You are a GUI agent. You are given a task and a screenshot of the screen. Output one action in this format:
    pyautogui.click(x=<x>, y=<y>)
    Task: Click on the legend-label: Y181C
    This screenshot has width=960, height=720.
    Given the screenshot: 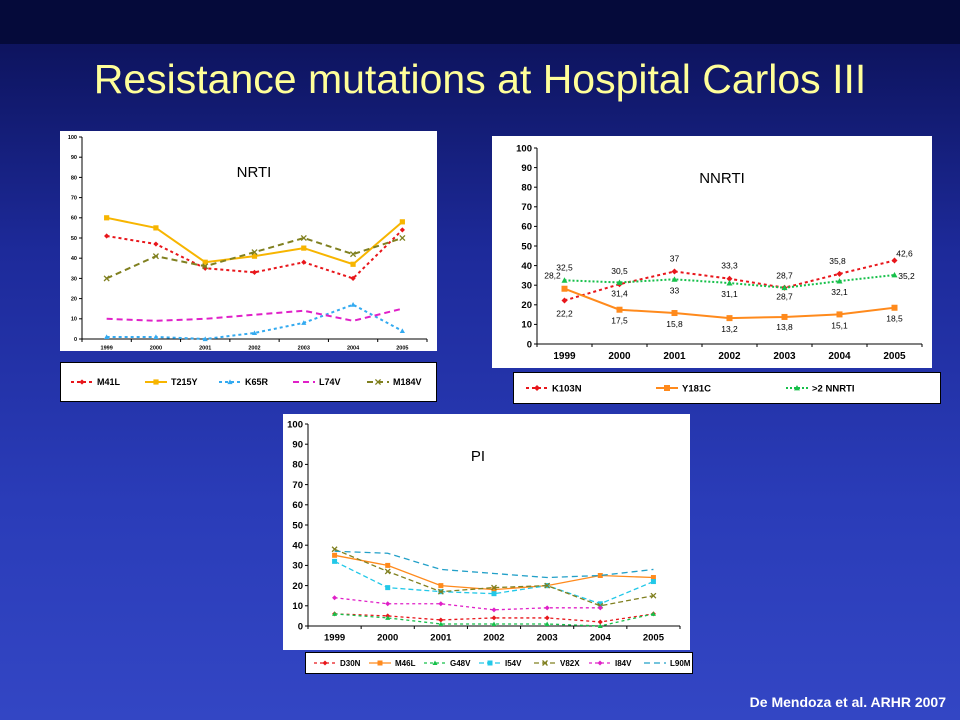 What is the action you would take?
    pyautogui.click(x=696, y=388)
    